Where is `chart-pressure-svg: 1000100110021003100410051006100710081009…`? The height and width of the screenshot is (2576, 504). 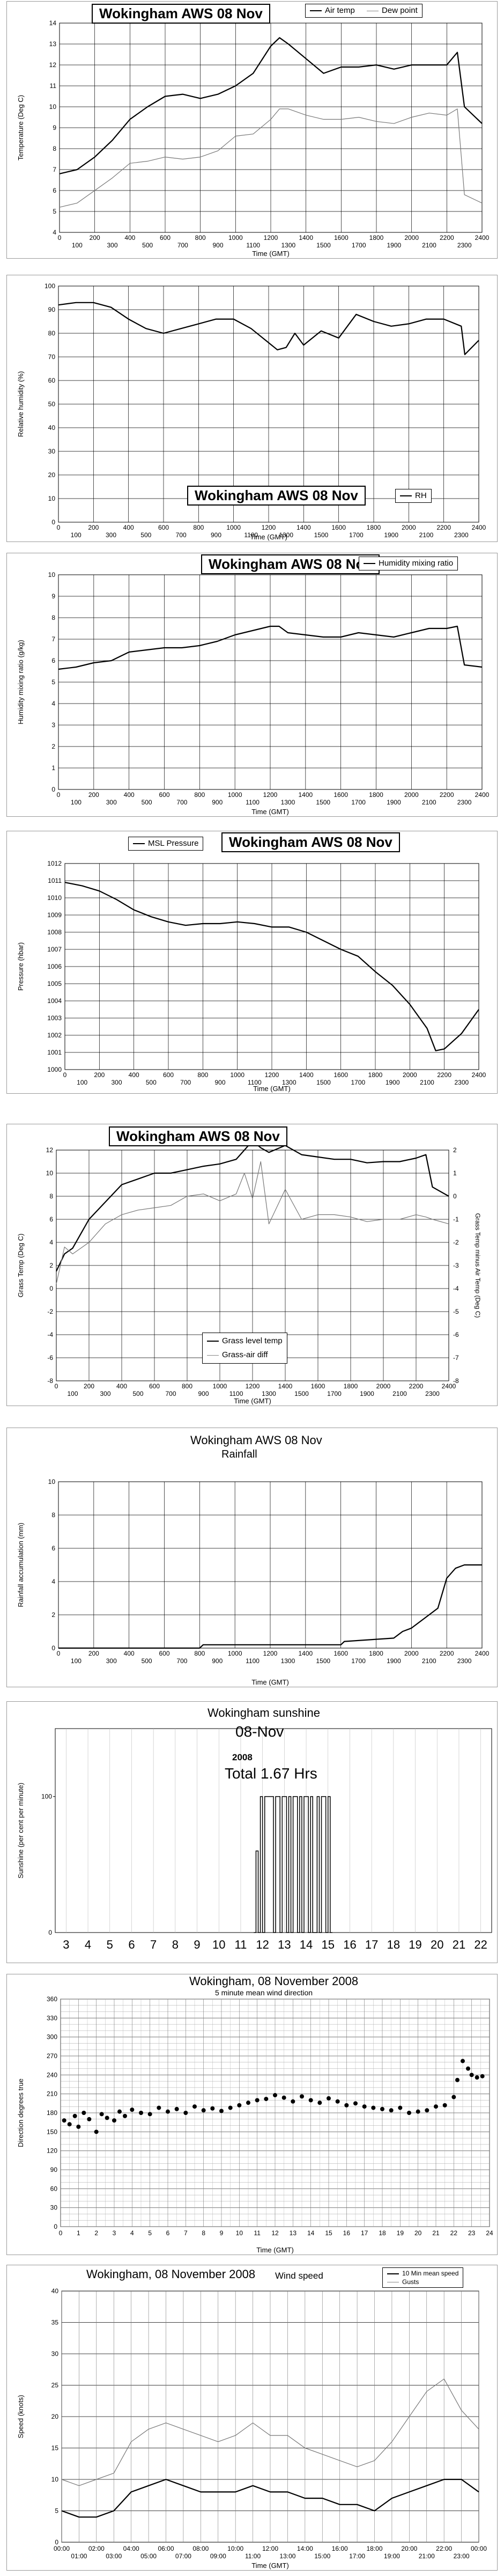 chart-pressure-svg: 1000100110021003100410051006100710081009… is located at coordinates (251, 976).